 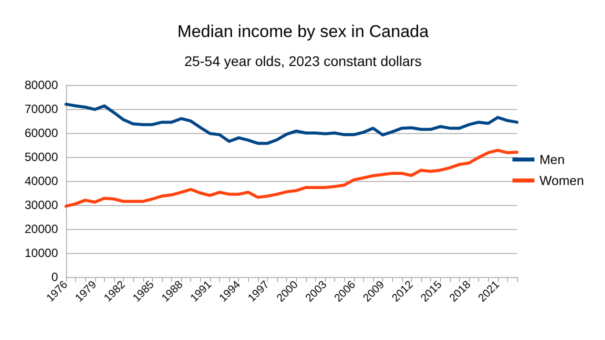 What do you see at coordinates (41, 205) in the screenshot?
I see `y-tick-label: 30000` at bounding box center [41, 205].